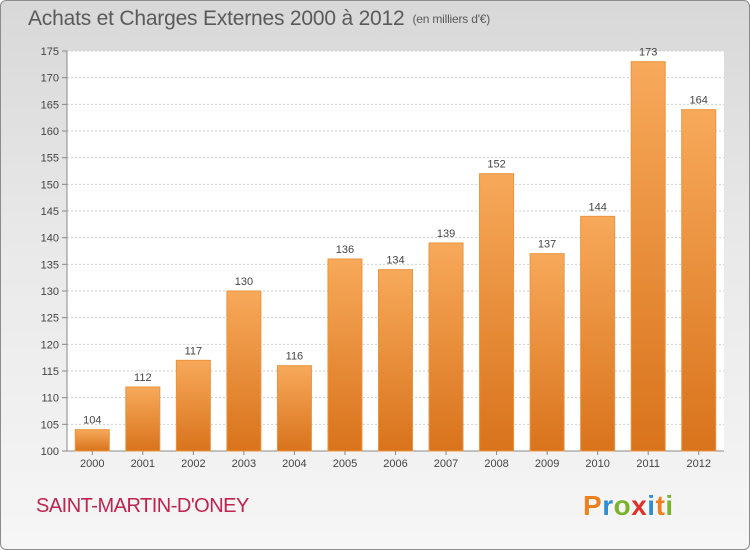 The width and height of the screenshot is (750, 550). I want to click on y-tick-label: 100, so click(50, 452).